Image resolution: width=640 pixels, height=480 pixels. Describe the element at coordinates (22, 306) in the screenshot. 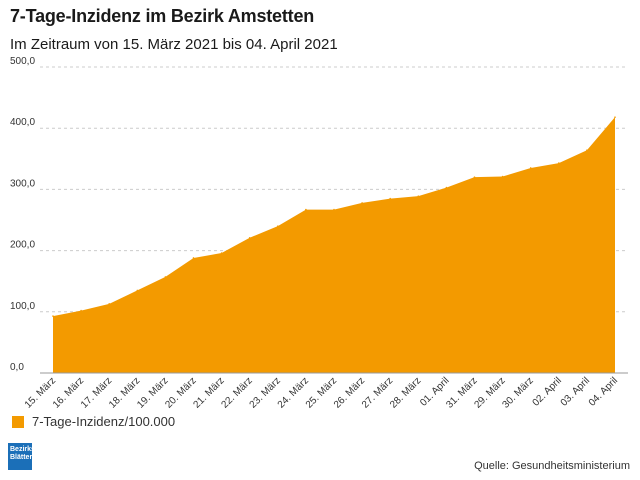

I see `y-tick-label: 100,0` at that location.